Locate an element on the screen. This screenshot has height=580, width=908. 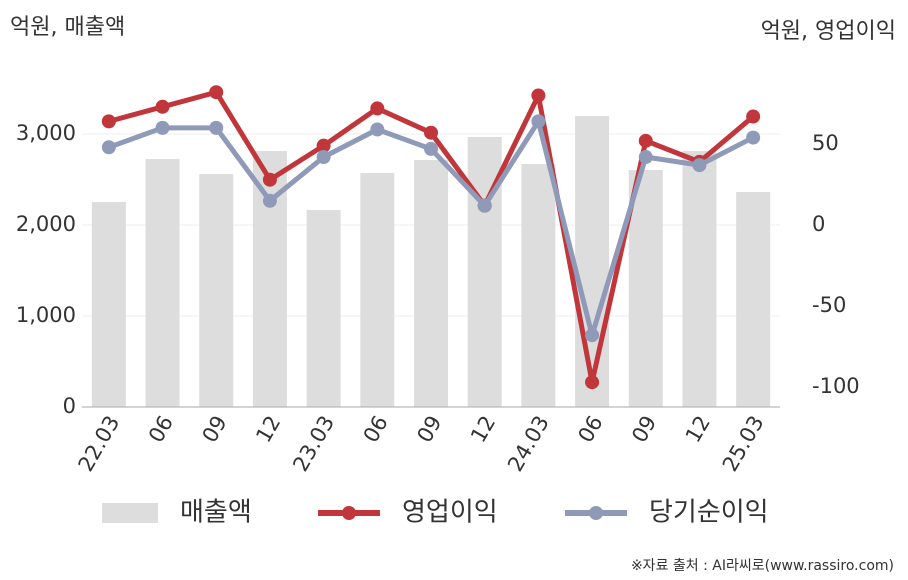
source: ※자료 출처 : AI라씨로(www.rassiro.com) is located at coordinates (762, 566).